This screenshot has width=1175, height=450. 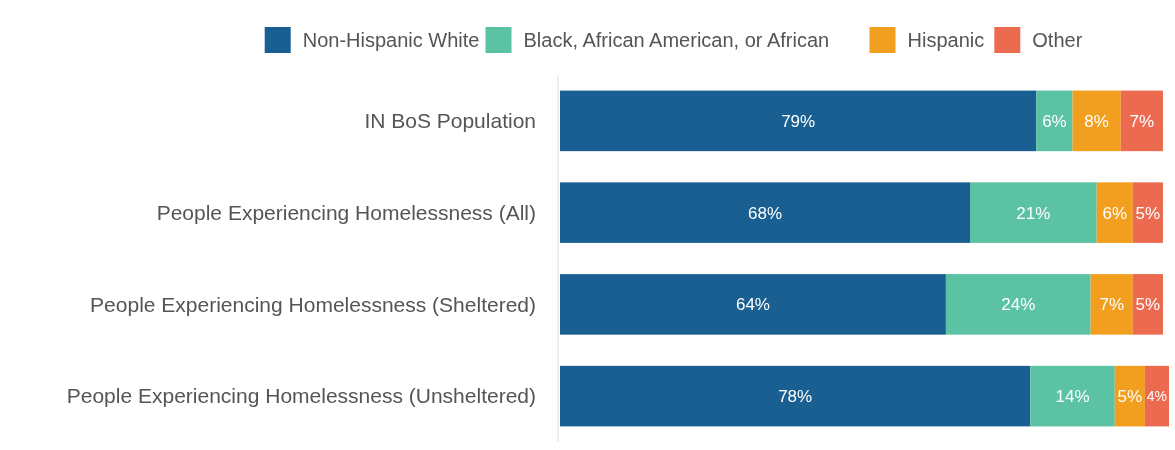 I want to click on y-tick-label: People Experiencing Homelessness (All), so click(x=346, y=212).